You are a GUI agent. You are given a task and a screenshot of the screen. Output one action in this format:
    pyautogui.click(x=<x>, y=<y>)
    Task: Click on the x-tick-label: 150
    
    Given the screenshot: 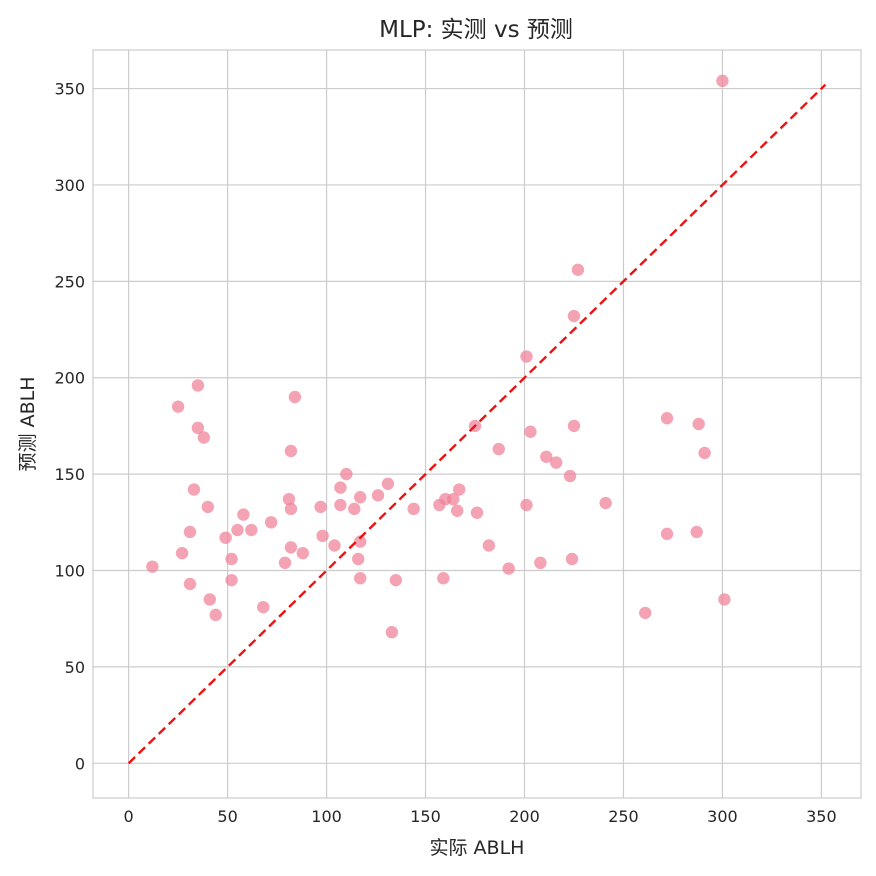 What is the action you would take?
    pyautogui.click(x=425, y=816)
    